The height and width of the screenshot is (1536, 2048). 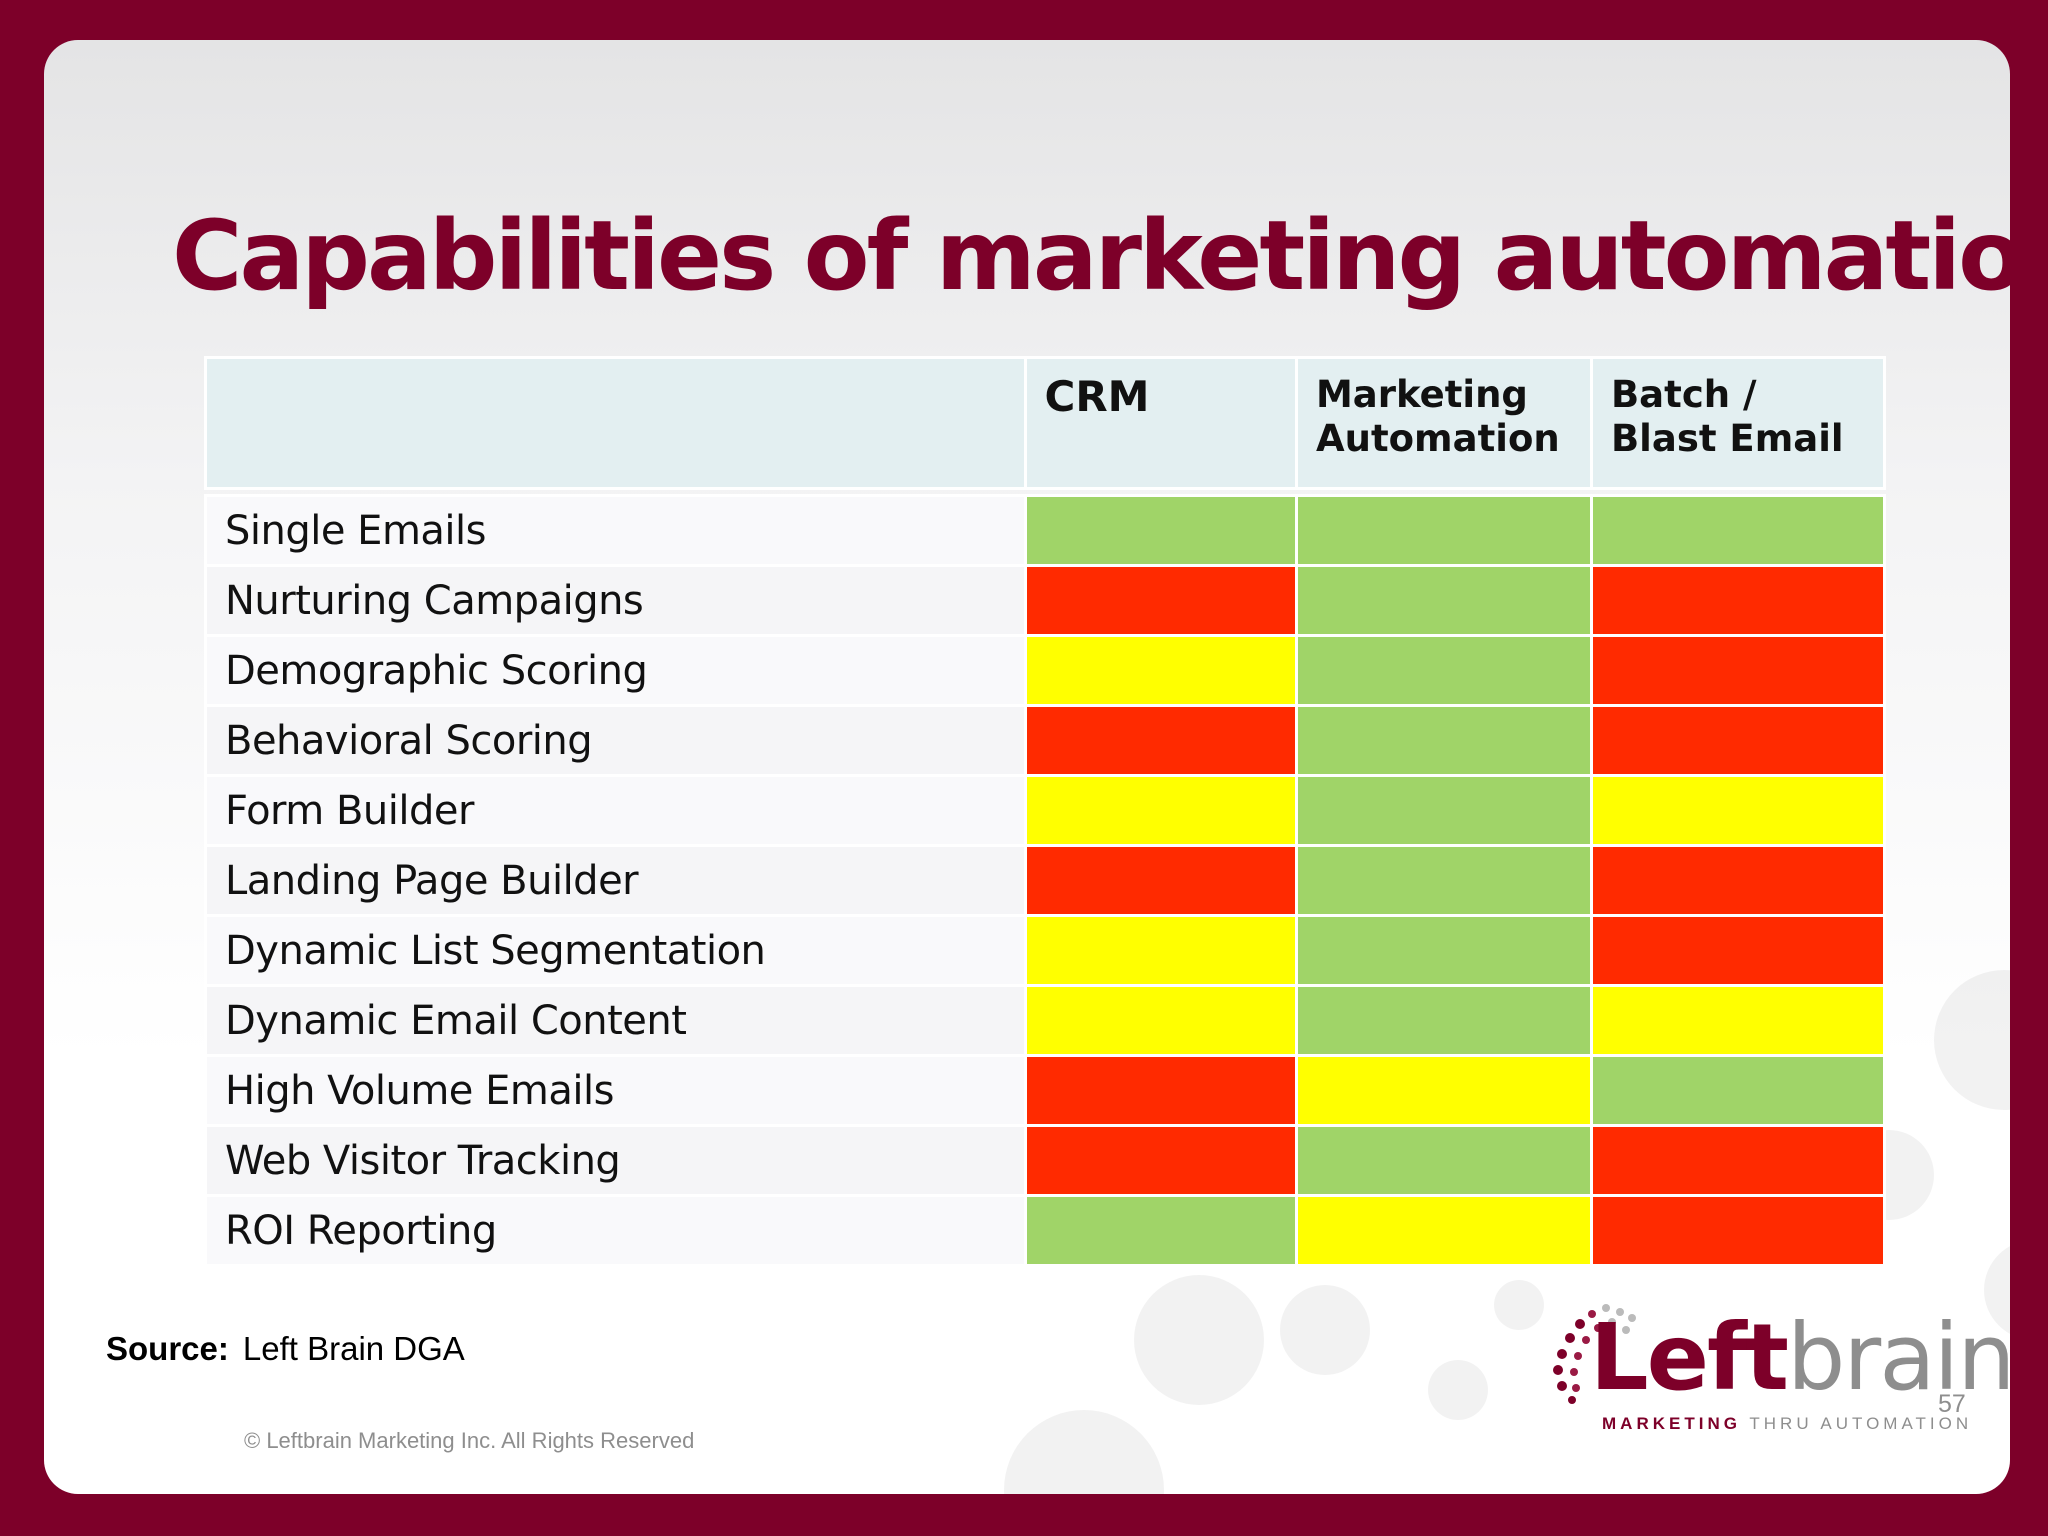 What do you see at coordinates (1091, 256) in the screenshot?
I see `slide-title: Capabilities of marketing automation` at bounding box center [1091, 256].